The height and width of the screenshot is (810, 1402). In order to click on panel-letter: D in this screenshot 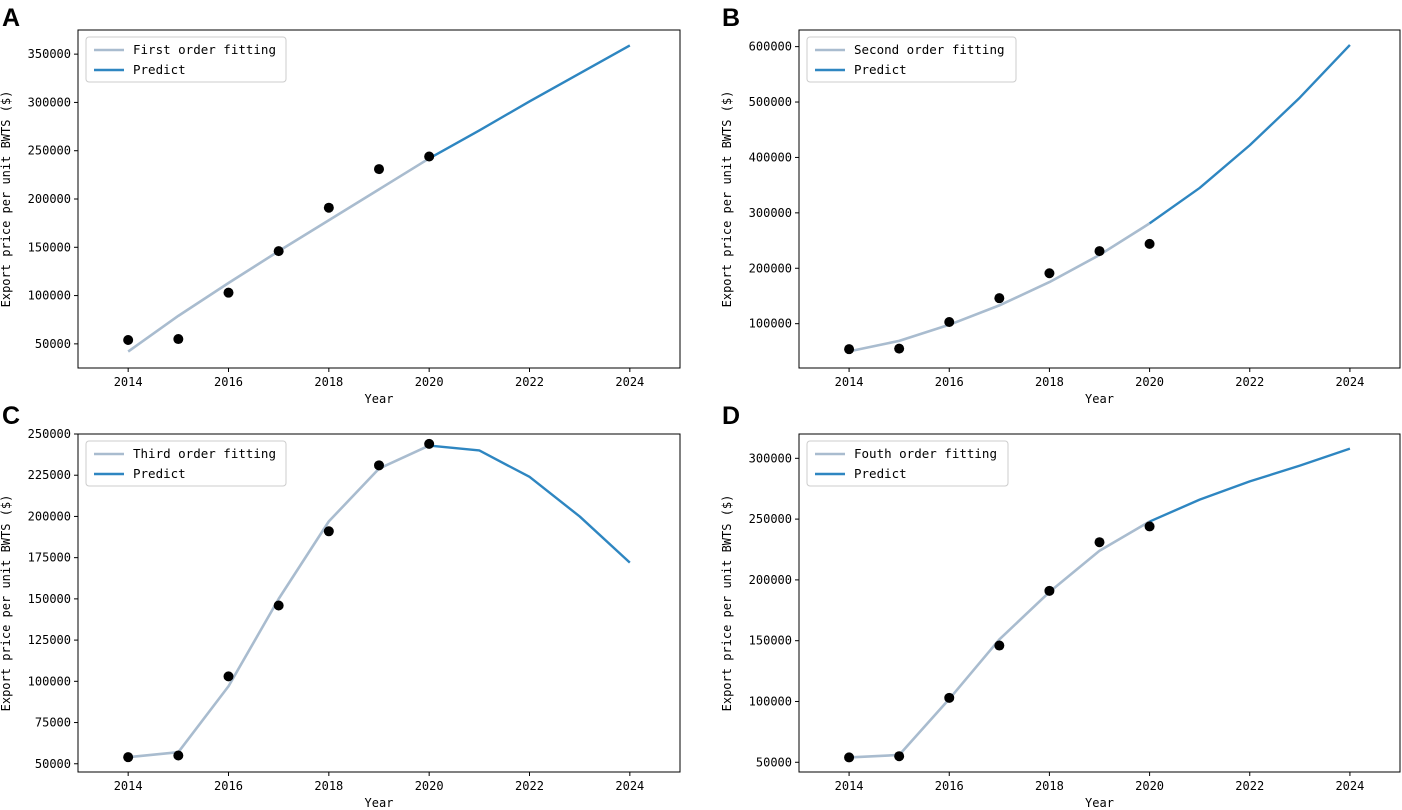, I will do `click(731, 416)`.